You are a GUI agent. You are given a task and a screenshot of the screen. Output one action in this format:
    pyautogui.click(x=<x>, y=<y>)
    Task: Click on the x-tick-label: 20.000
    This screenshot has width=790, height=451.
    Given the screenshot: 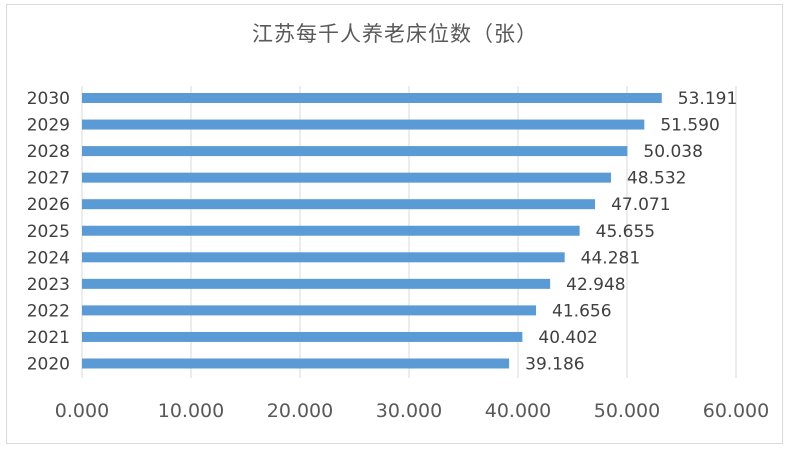 What is the action you would take?
    pyautogui.click(x=300, y=411)
    